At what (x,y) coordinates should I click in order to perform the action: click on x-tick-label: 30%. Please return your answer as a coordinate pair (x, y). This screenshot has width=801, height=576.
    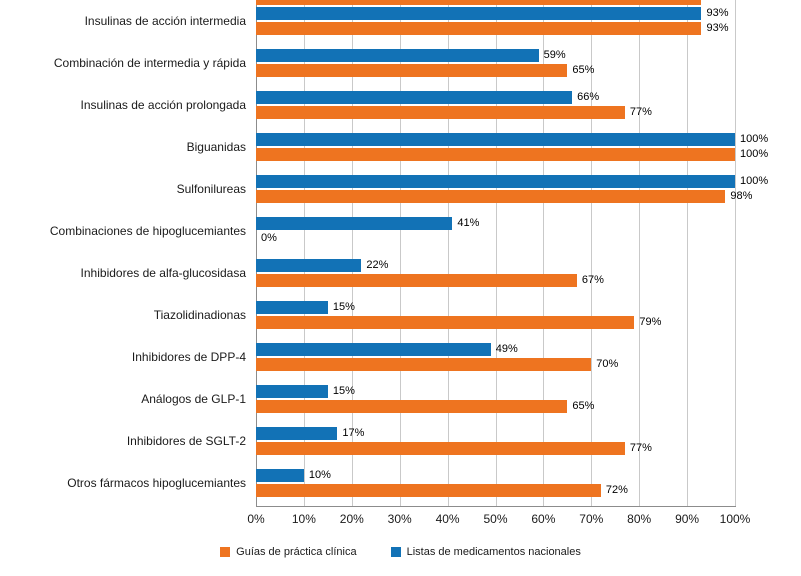
    Looking at the image, I should click on (399, 519).